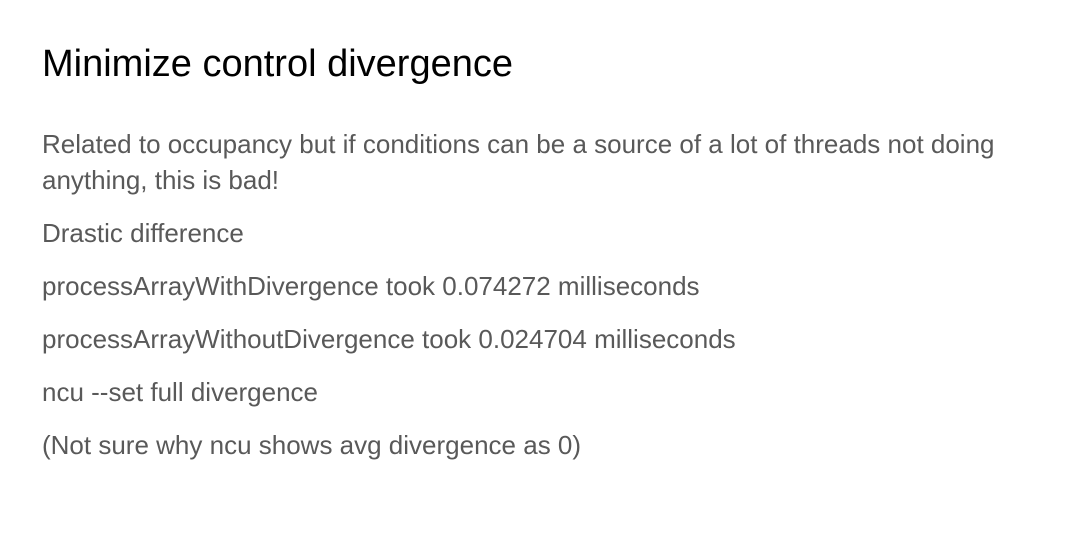 Image resolution: width=1080 pixels, height=543 pixels. Describe the element at coordinates (143, 233) in the screenshot. I see `paragraph-drastic-difference: Drastic difference` at that location.